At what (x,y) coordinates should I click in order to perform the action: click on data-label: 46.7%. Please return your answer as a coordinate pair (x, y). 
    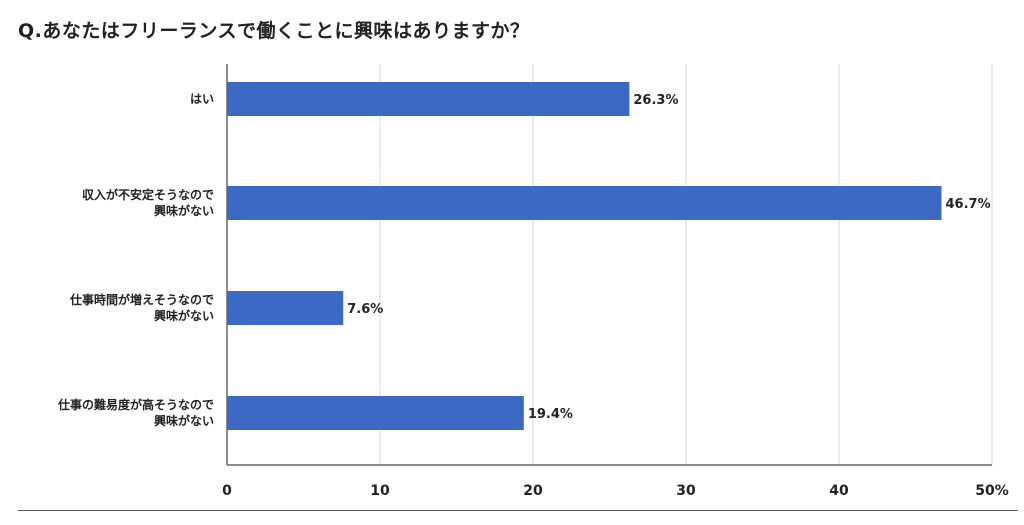
    Looking at the image, I should click on (968, 204).